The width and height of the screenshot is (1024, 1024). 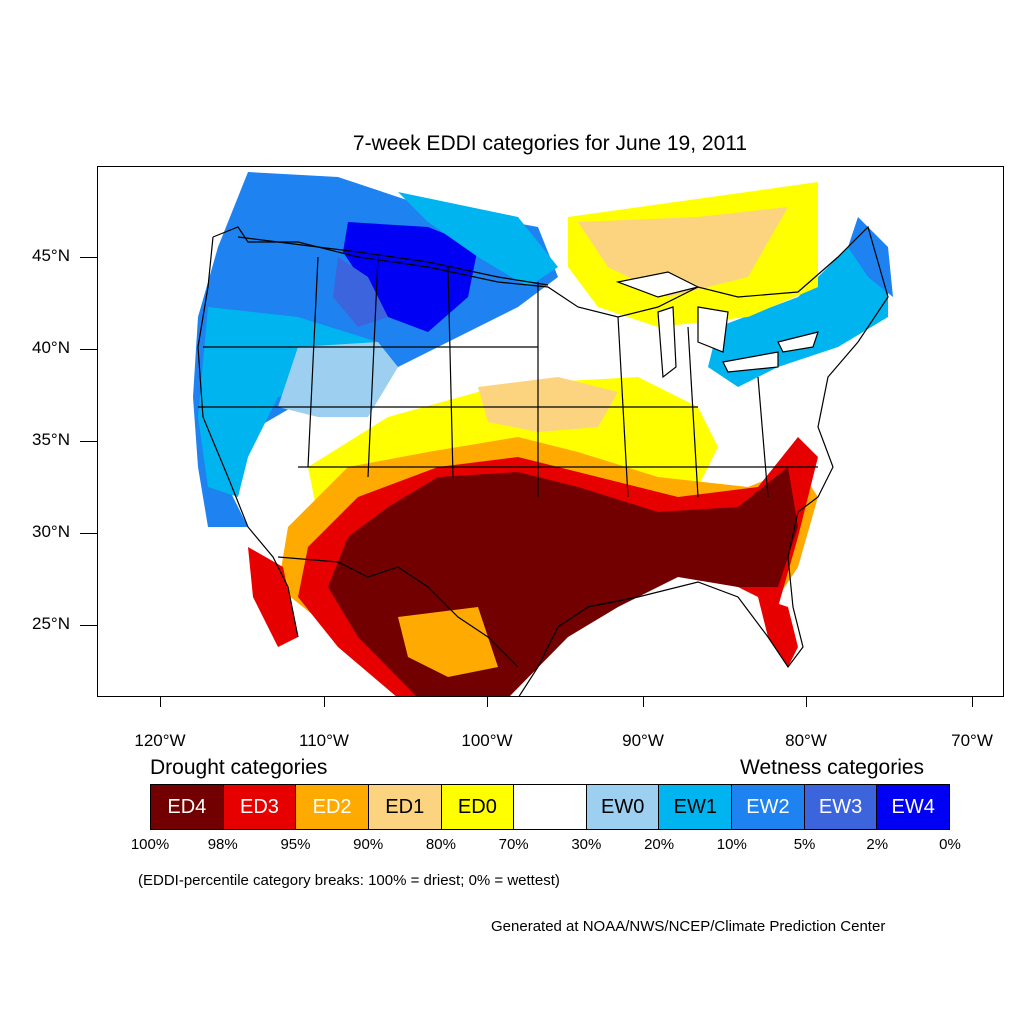 I want to click on region-ed3-baja, so click(x=273, y=597).